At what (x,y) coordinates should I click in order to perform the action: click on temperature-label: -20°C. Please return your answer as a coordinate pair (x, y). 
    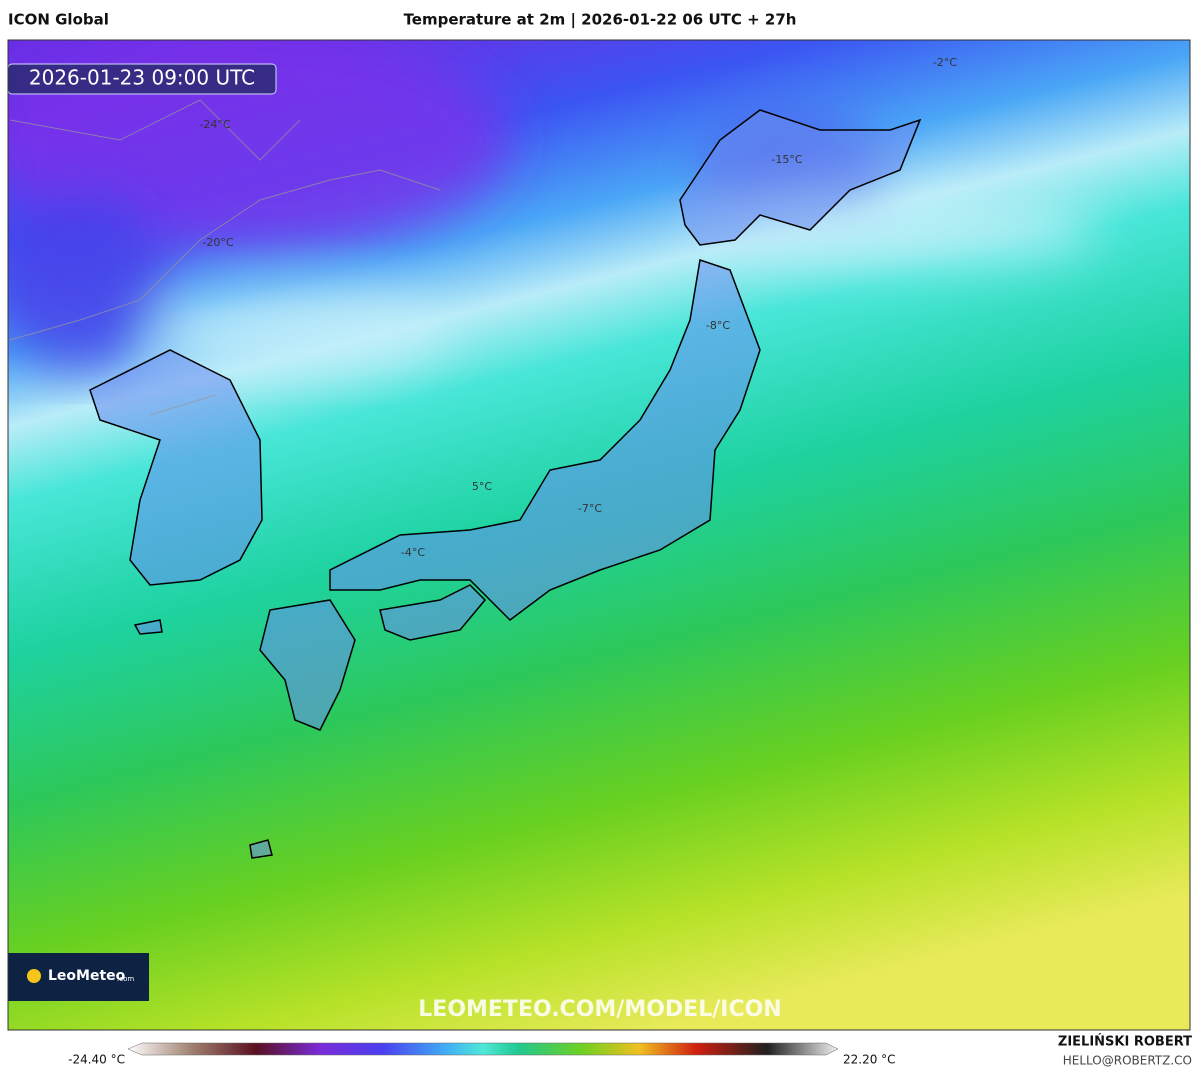
    Looking at the image, I should click on (217, 242).